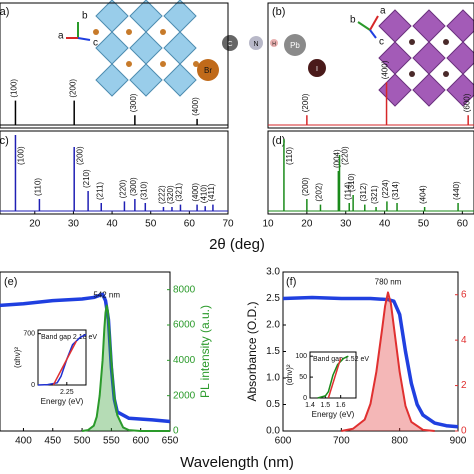  I want to click on peak-label: (321), so click(374, 194).